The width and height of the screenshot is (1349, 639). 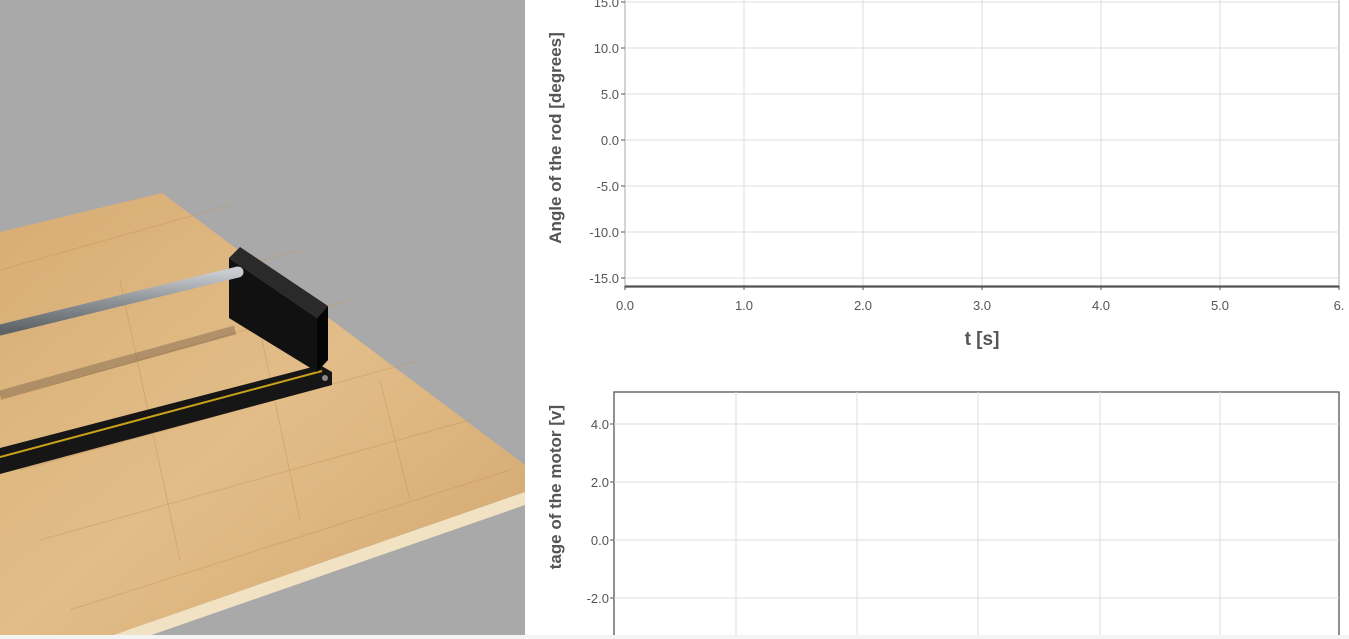 What do you see at coordinates (604, 278) in the screenshot?
I see `angle-y-tick-label: -15.0` at bounding box center [604, 278].